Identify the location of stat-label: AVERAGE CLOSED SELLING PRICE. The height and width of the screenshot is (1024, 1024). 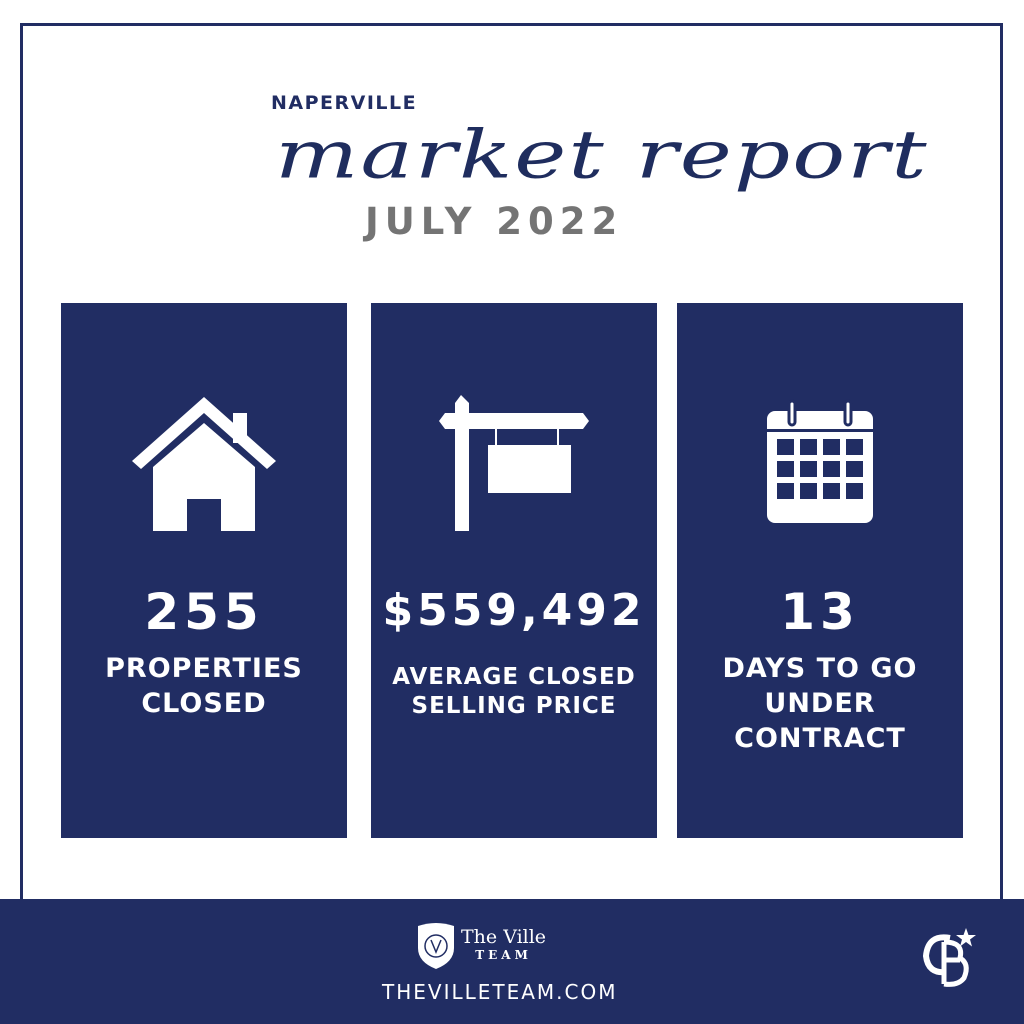
(514, 691).